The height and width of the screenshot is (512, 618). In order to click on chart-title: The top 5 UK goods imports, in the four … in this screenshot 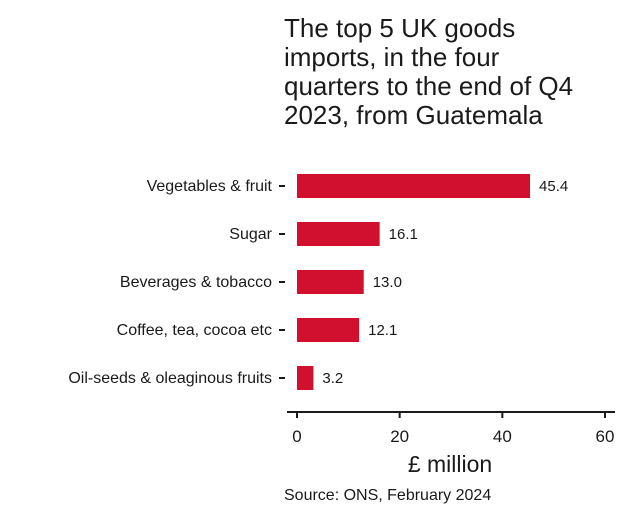, I will do `click(444, 72)`.